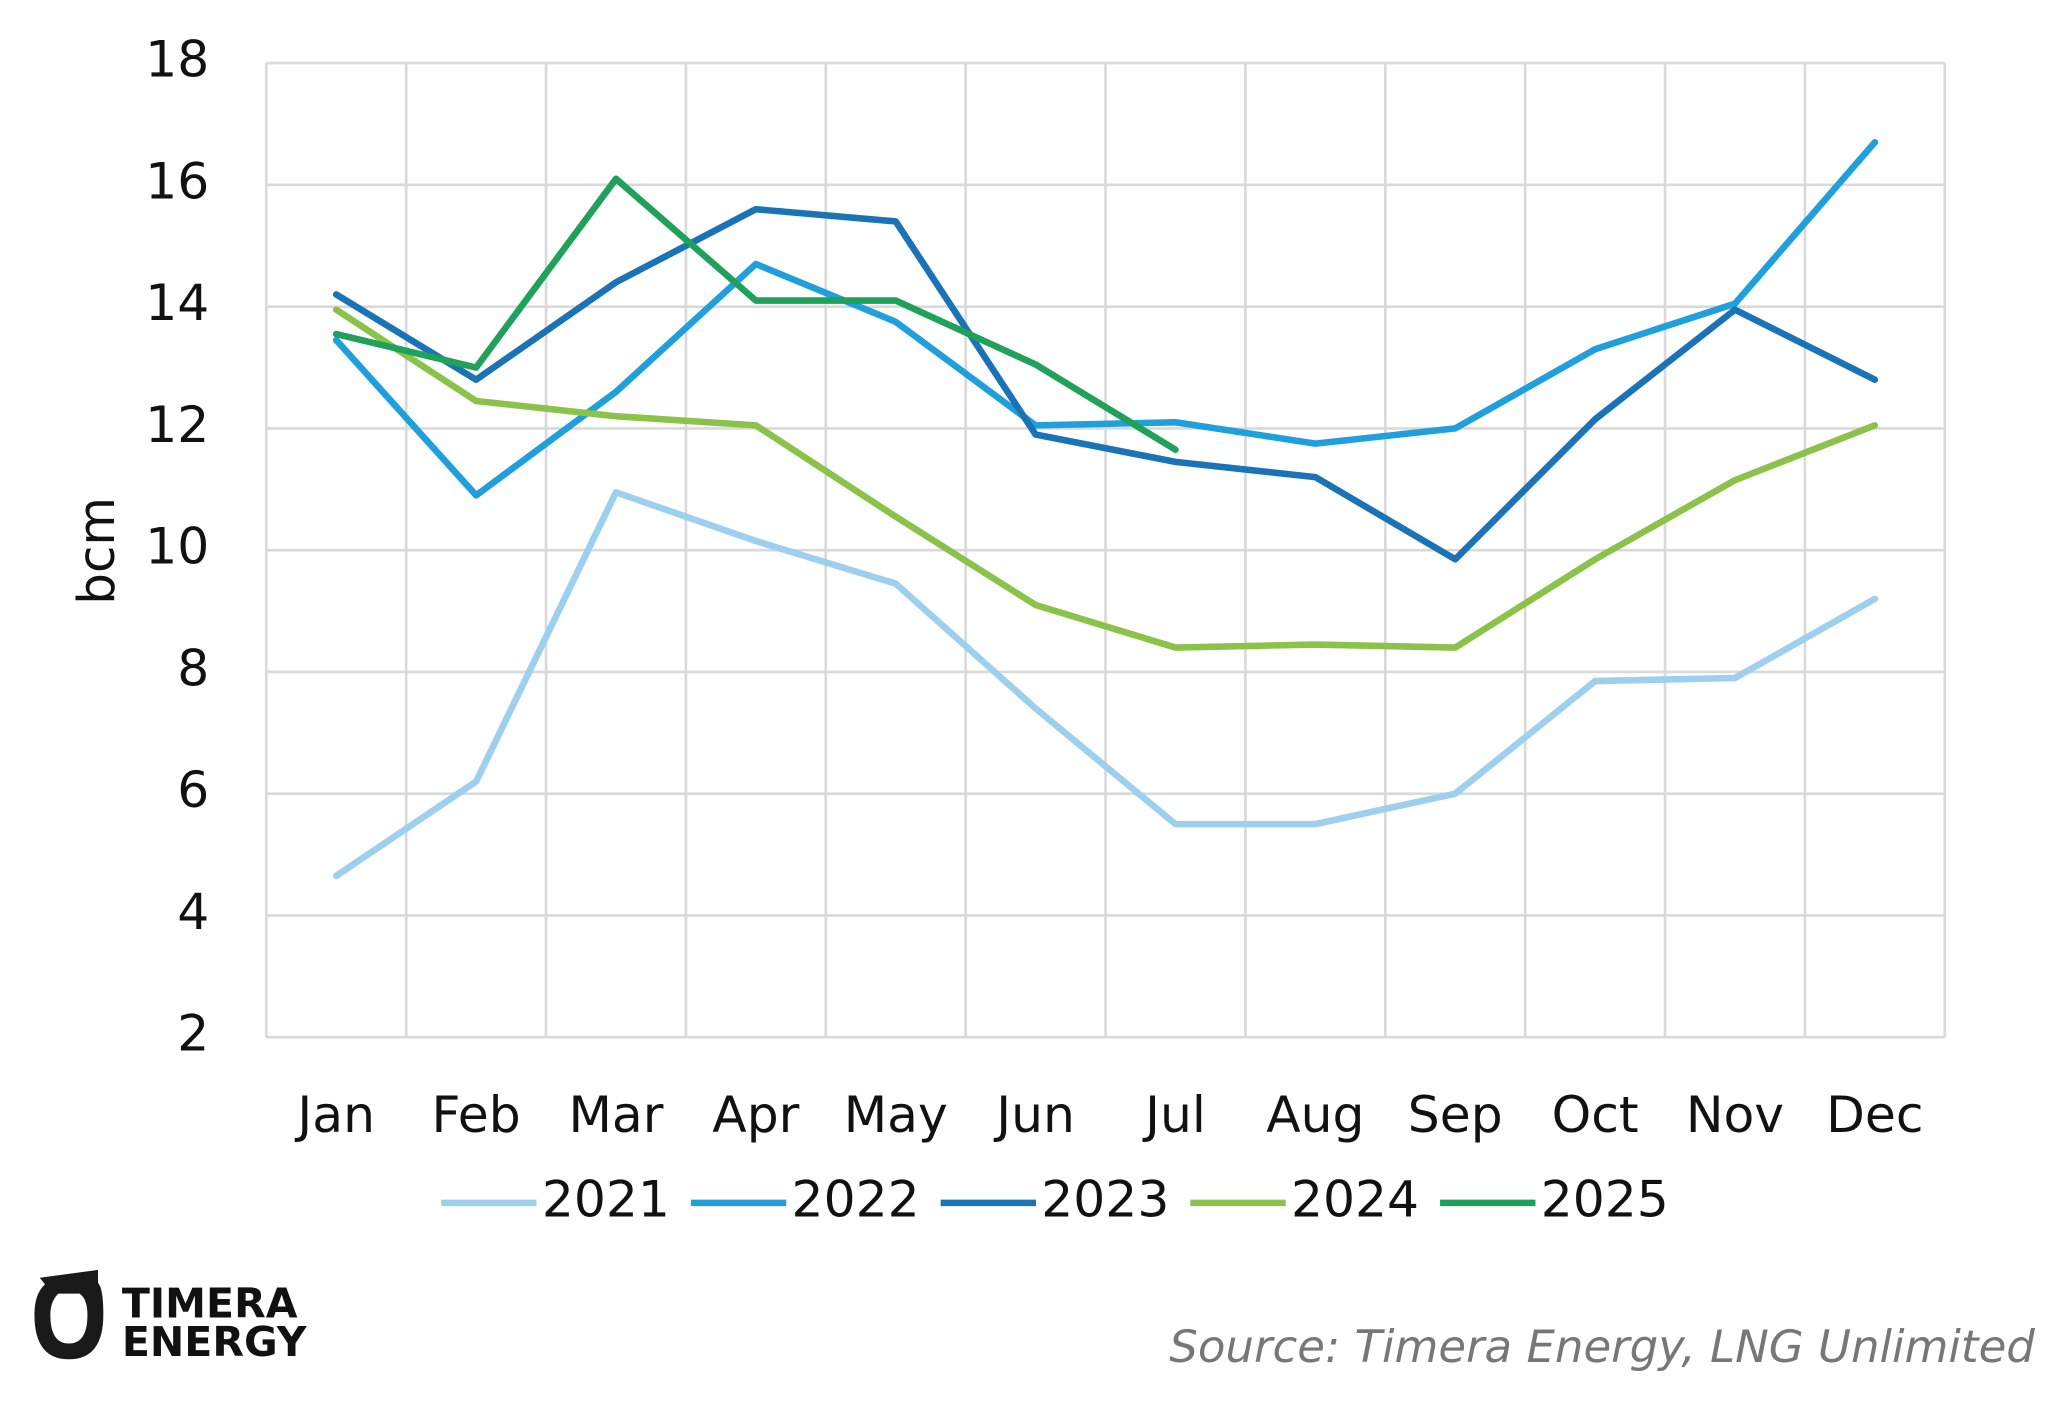 The width and height of the screenshot is (2068, 1404). I want to click on x-tick-label: Feb, so click(476, 1114).